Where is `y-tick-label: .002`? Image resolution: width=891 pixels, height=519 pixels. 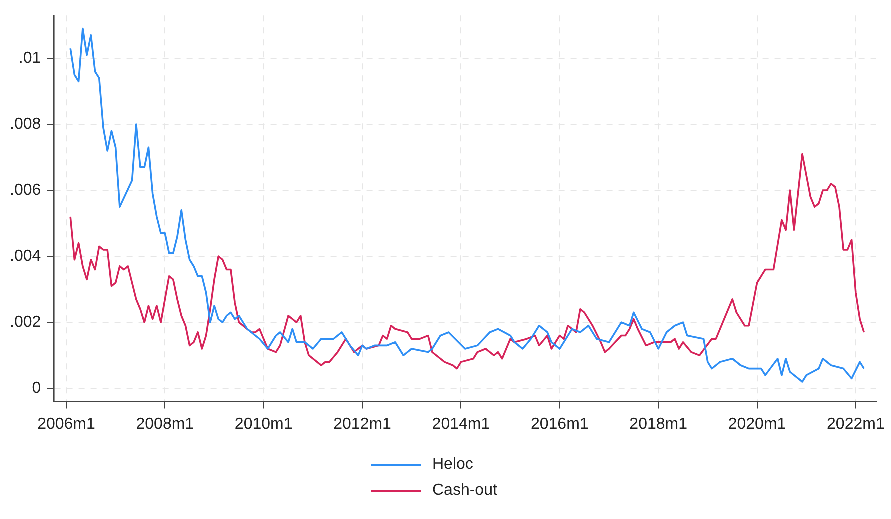 y-tick-label: .002 is located at coordinates (26, 322).